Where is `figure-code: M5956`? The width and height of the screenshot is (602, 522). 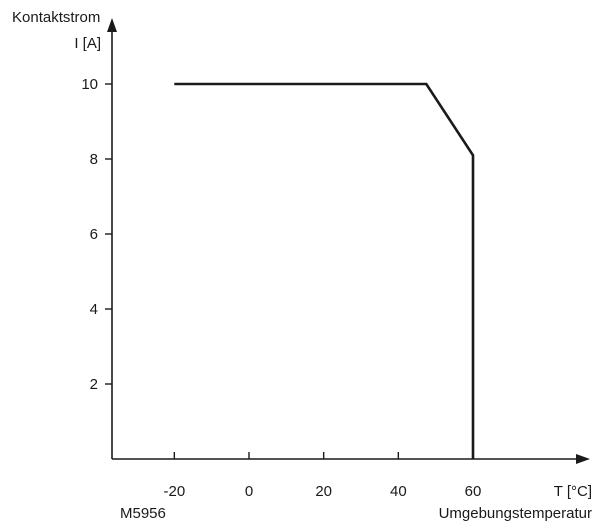
figure-code: M5956 is located at coordinates (143, 513).